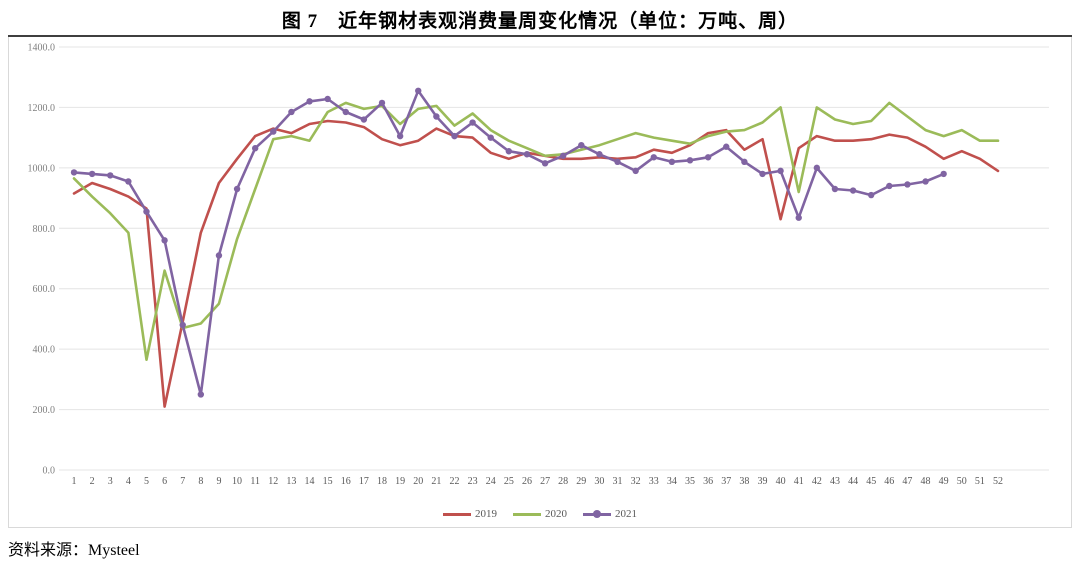  Describe the element at coordinates (486, 514) in the screenshot. I see `legend-label-2019: 2019` at that location.